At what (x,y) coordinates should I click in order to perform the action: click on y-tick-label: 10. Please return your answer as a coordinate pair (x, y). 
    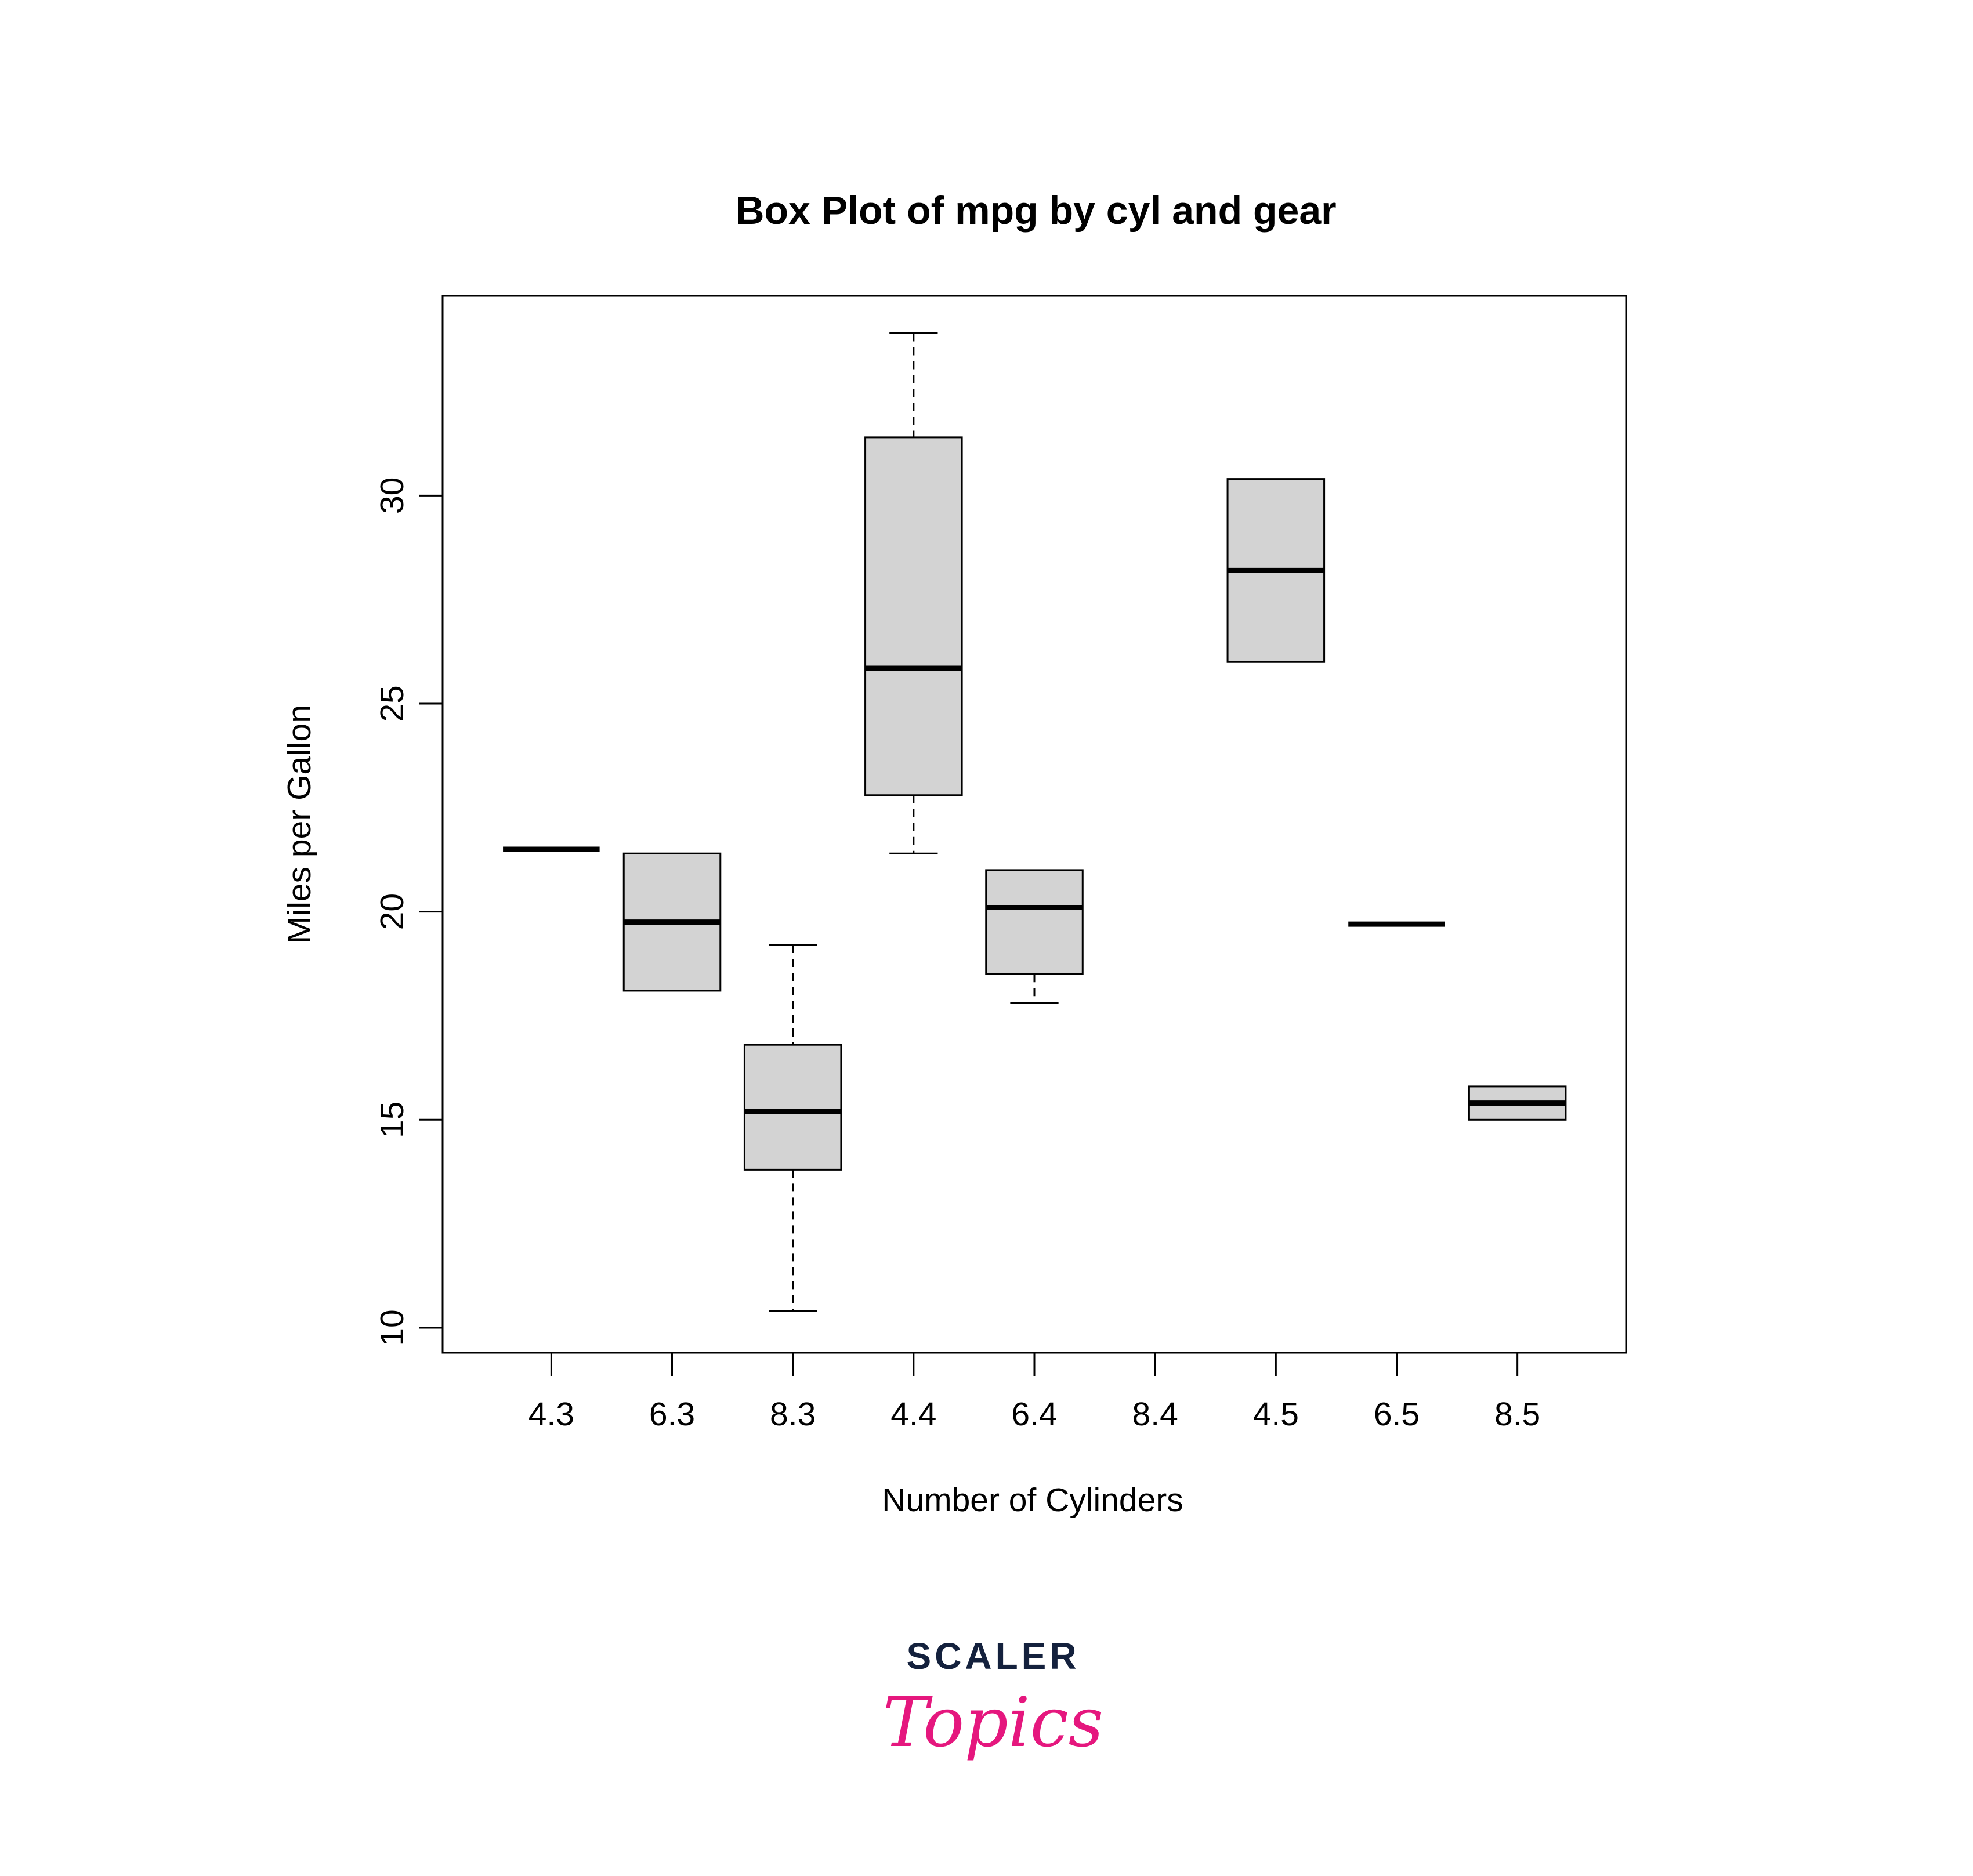
    Looking at the image, I should click on (392, 1327).